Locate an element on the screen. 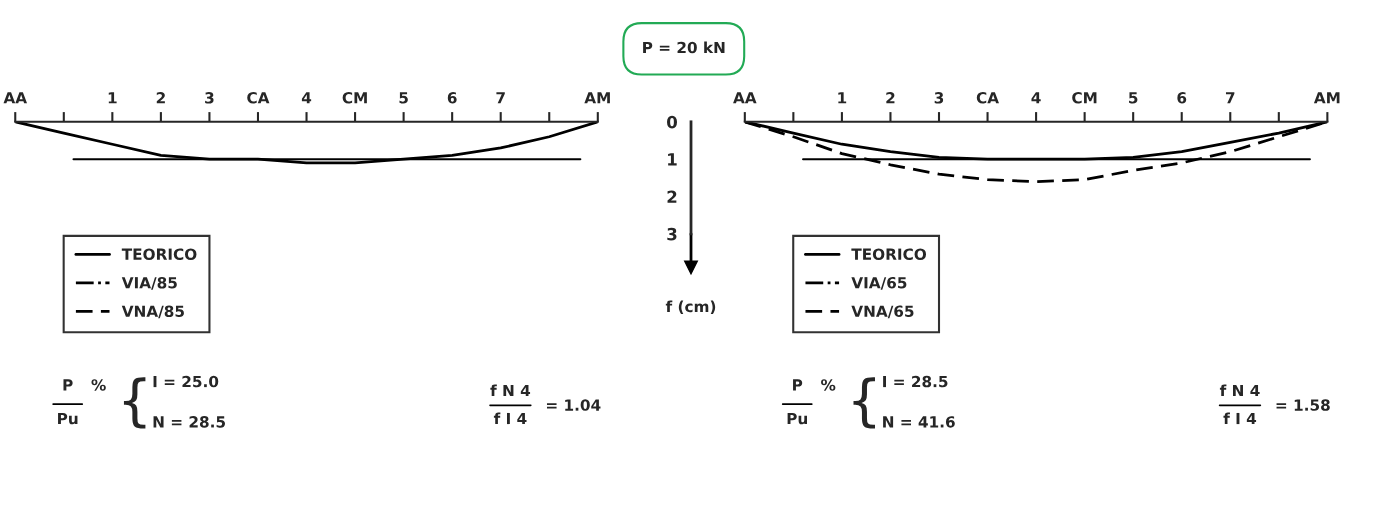 Image resolution: width=1387 pixels, height=514 pixels. text: I = 28.5 is located at coordinates (915, 381).